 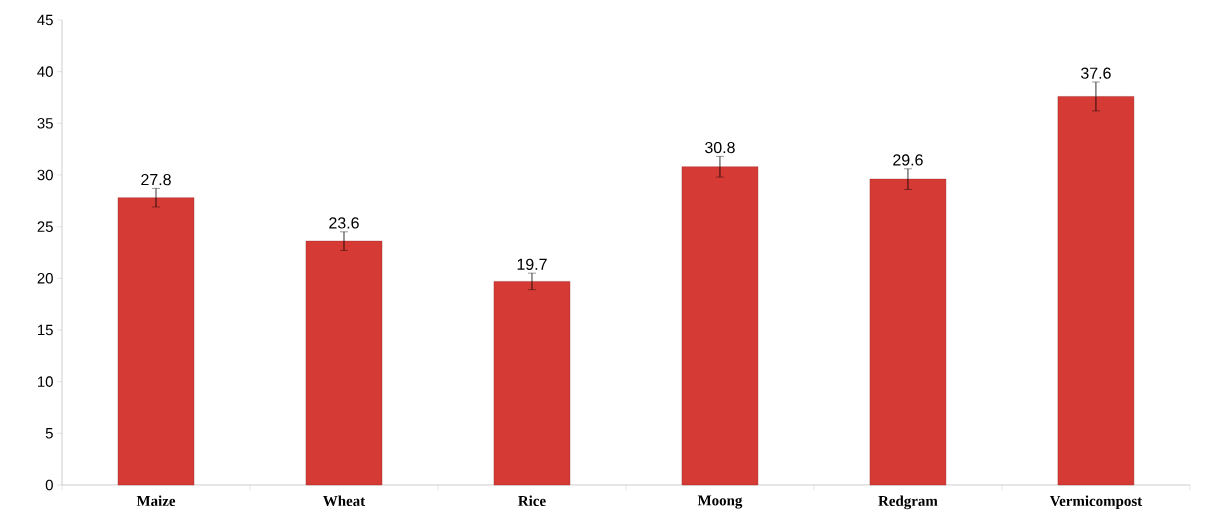 I want to click on data-label: 37.6, so click(x=1096, y=73).